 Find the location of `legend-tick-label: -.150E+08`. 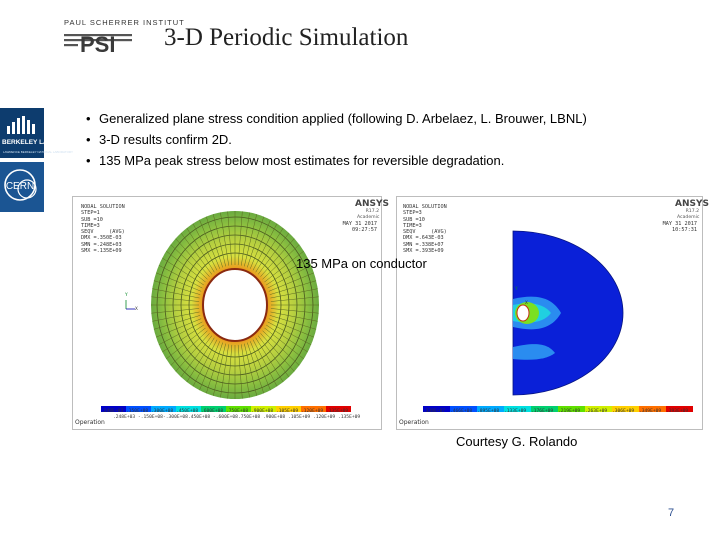

legend-tick-label: -.150E+08 is located at coordinates (150, 417).